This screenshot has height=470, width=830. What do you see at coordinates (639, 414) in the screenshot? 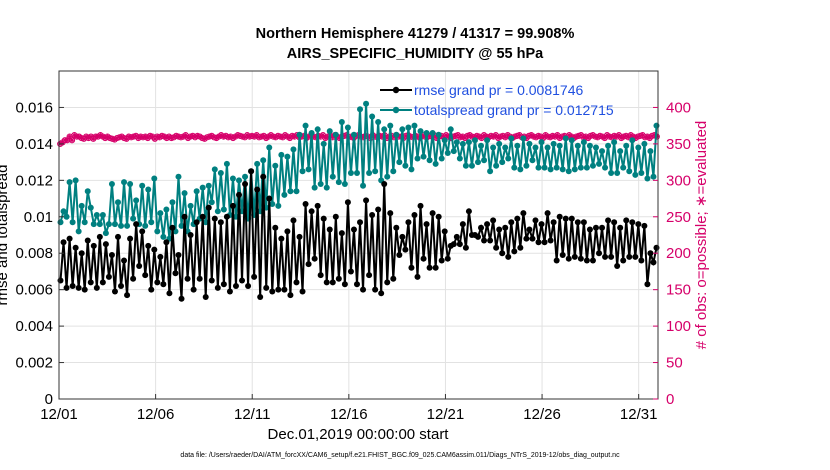
I see `x-tick-label: 12/31` at bounding box center [639, 414].